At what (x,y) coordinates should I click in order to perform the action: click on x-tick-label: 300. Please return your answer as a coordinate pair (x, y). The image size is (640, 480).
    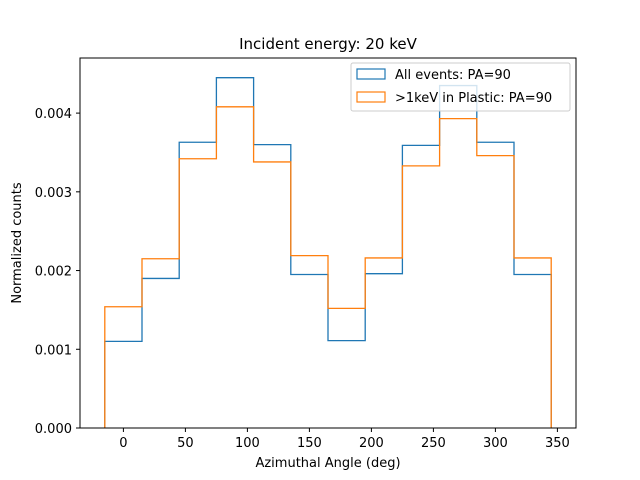
    Looking at the image, I should click on (495, 443).